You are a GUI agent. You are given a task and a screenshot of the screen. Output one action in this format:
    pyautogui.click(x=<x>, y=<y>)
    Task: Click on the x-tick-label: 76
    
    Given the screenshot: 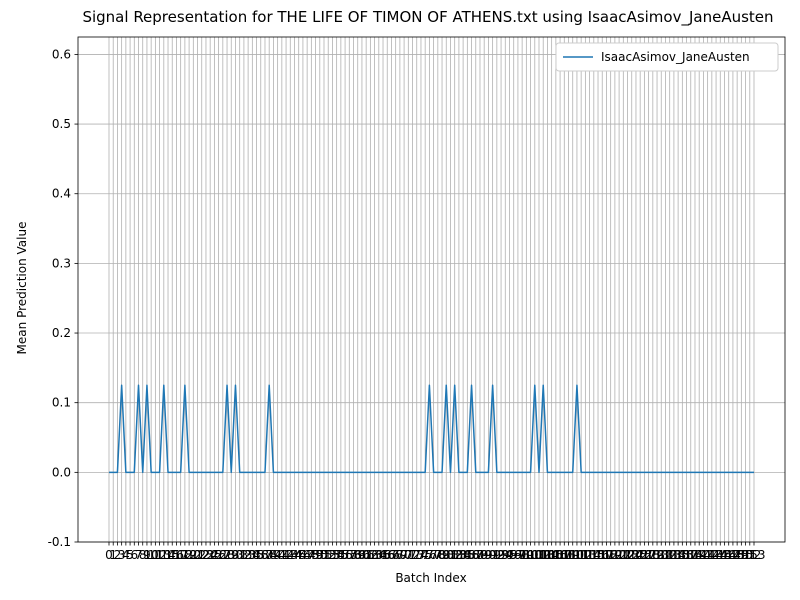 What is the action you would take?
    pyautogui.click(x=429, y=555)
    